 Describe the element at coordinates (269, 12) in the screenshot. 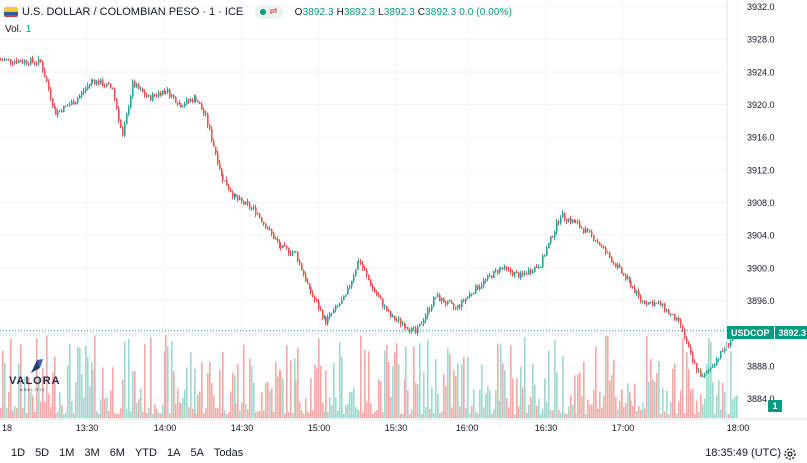

I see `market-status-pill: ⇌` at that location.